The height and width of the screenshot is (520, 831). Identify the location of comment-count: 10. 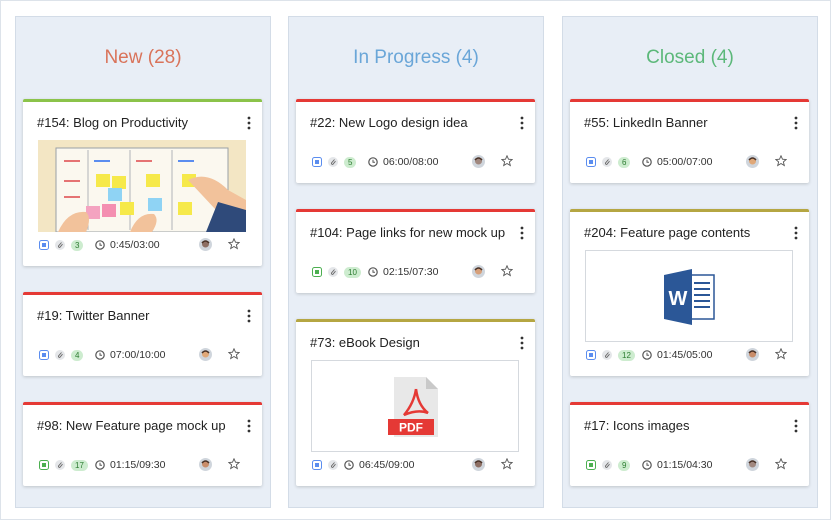
(352, 272).